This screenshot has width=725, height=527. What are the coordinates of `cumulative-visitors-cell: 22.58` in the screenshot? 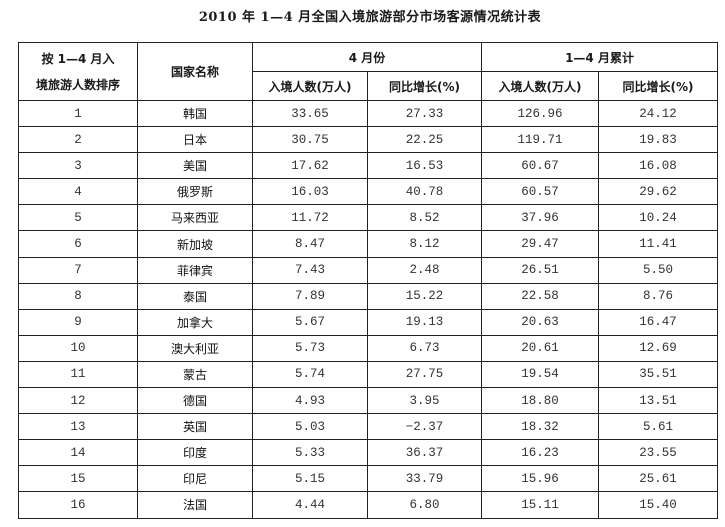 It's located at (540, 296).